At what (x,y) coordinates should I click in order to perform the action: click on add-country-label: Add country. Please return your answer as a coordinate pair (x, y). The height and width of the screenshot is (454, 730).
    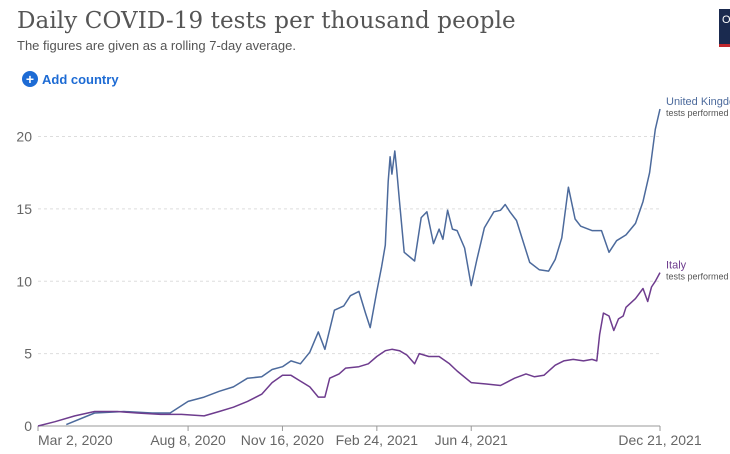
    Looking at the image, I should click on (80, 79).